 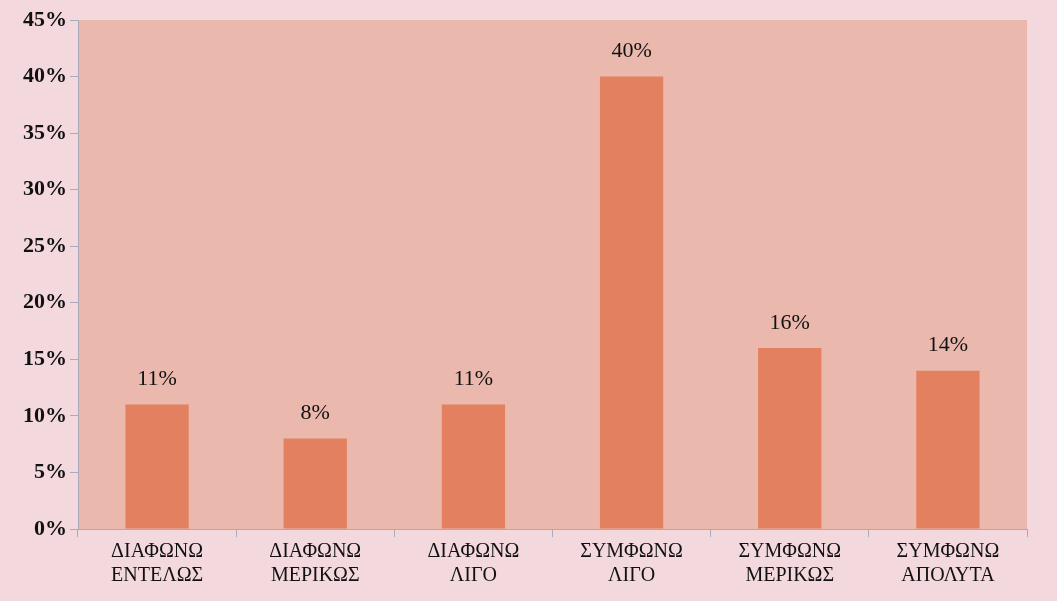 What do you see at coordinates (790, 562) in the screenshot?
I see `x-tick-label: ΣΥΜΦΩΝΩ ΜΕΡΙΚΩΣ` at bounding box center [790, 562].